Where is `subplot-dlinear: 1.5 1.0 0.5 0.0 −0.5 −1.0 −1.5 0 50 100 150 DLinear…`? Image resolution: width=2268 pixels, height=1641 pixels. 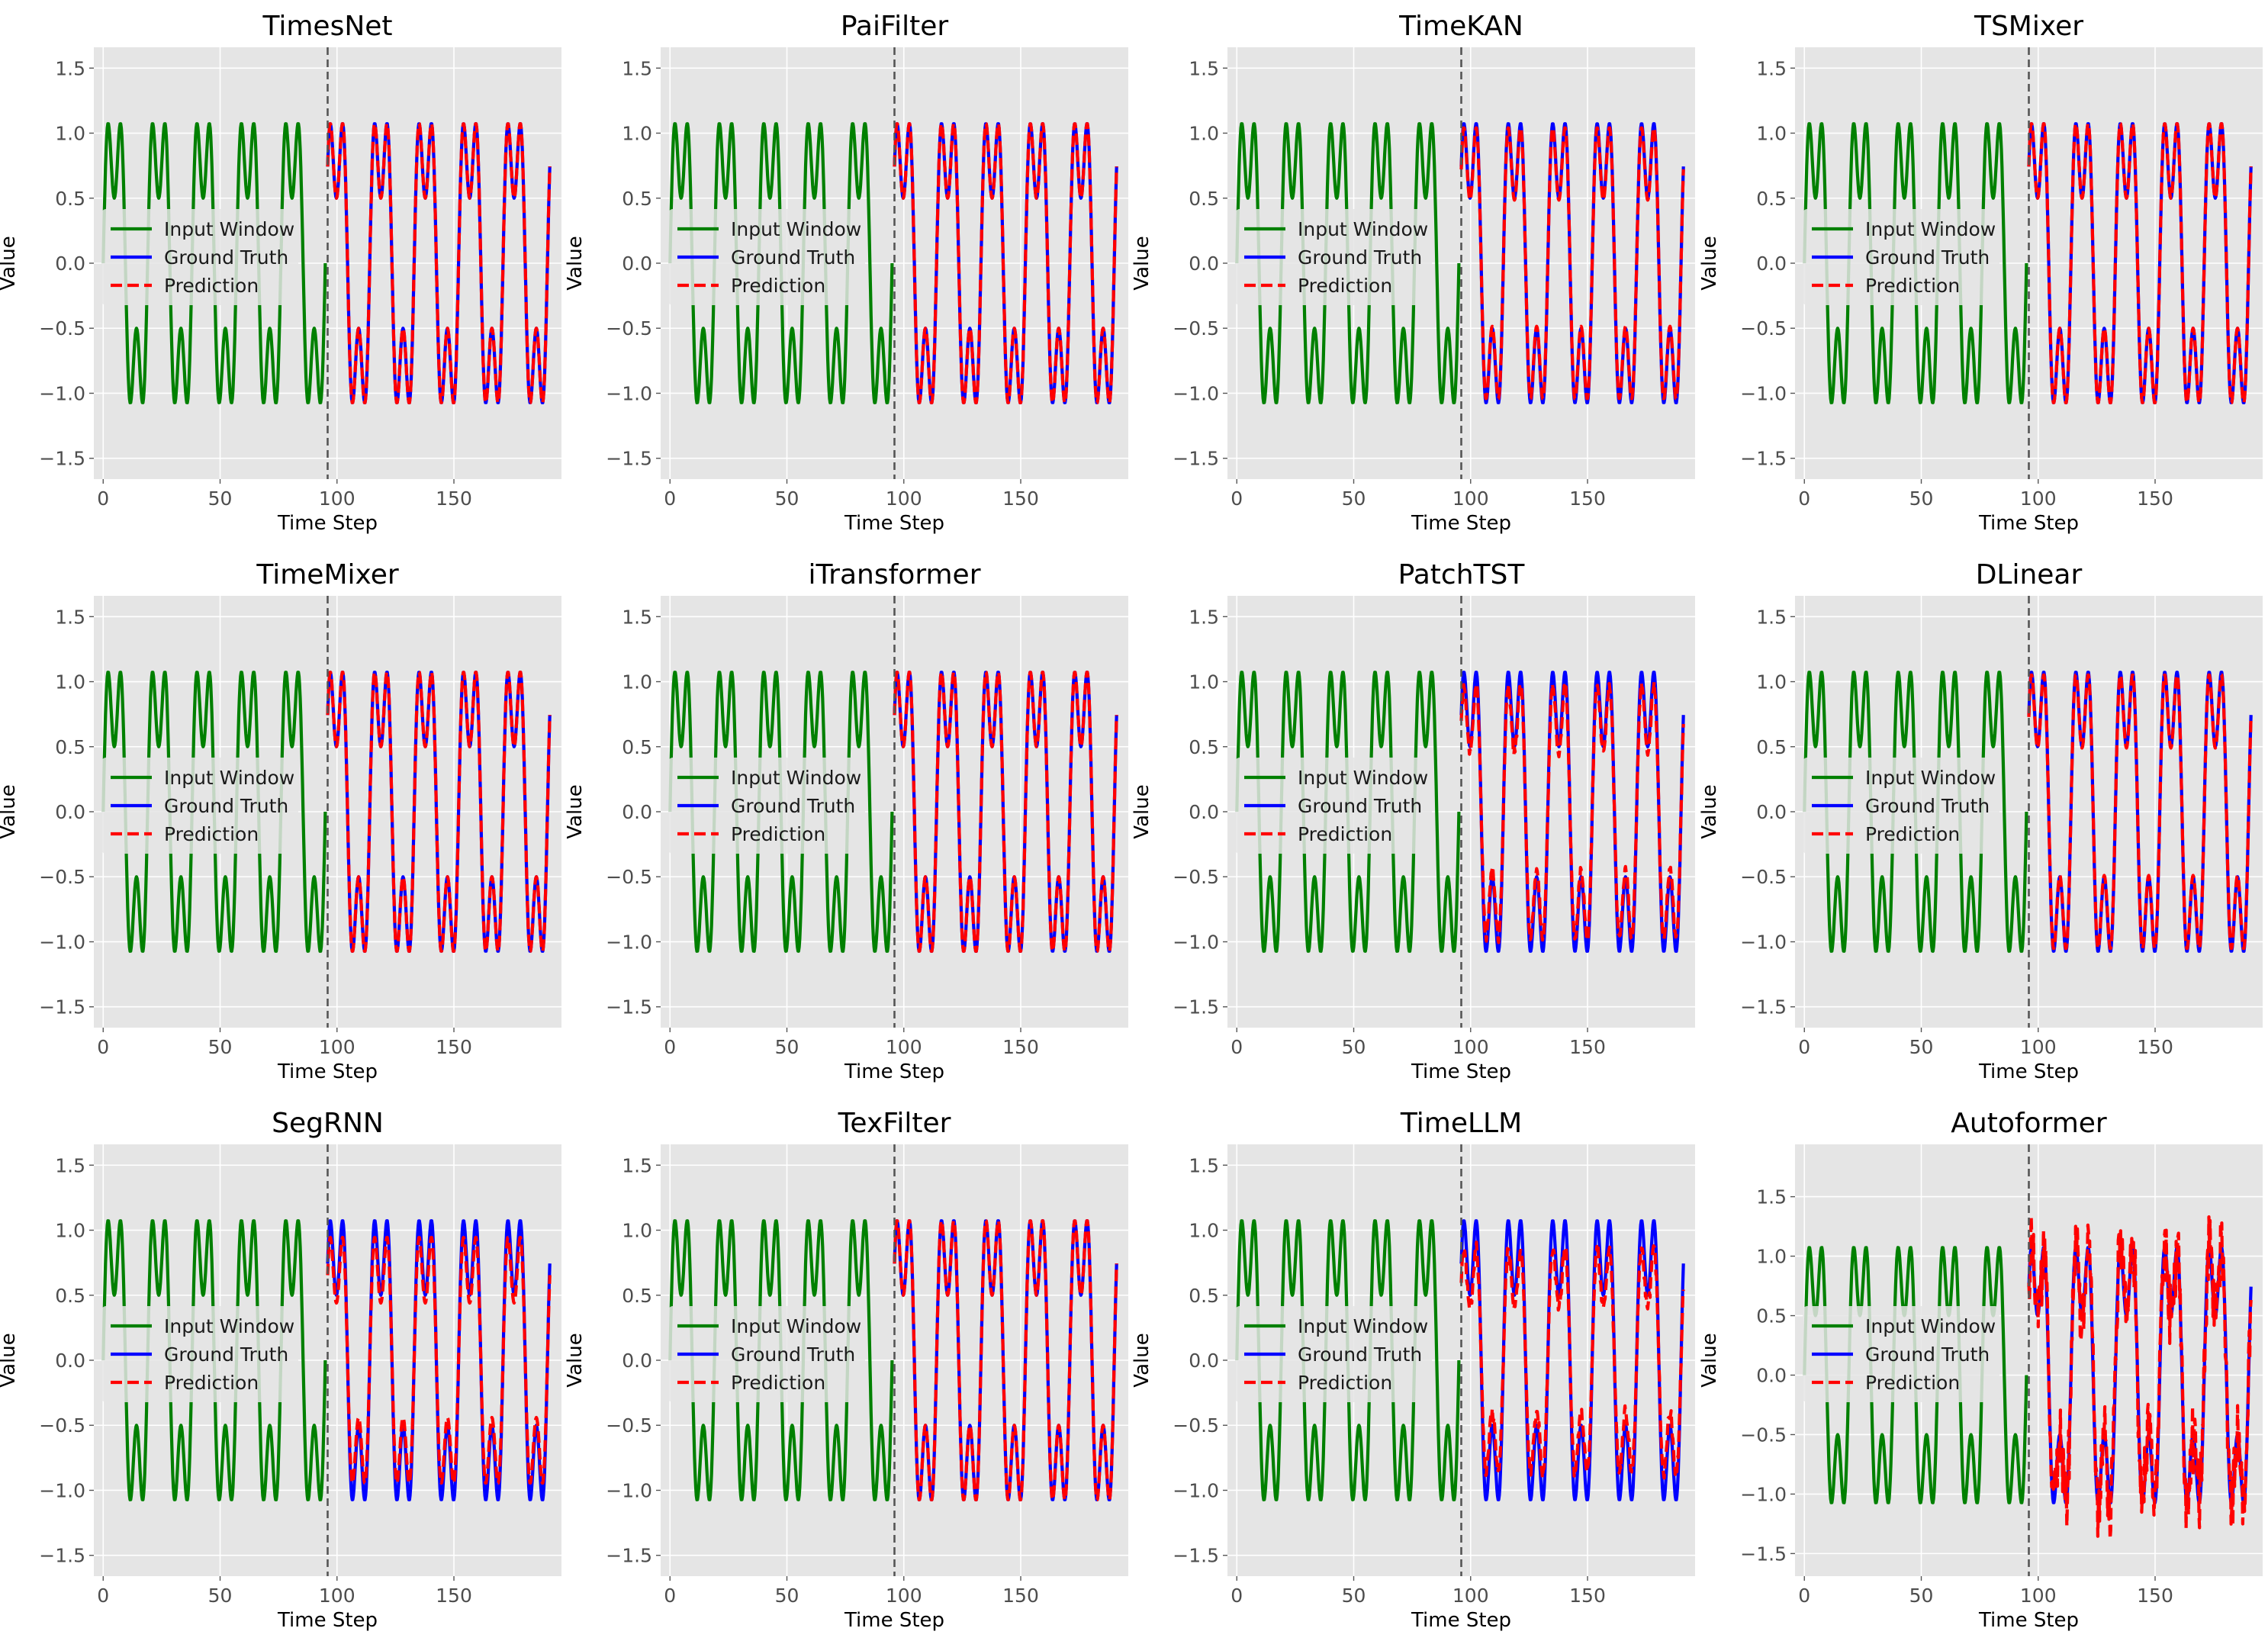
subplot-dlinear: 1.5 1.0 0.5 0.0 −0.5 −1.0 −1.5 0 50 100 150 DLinear… is located at coordinates (1981, 821).